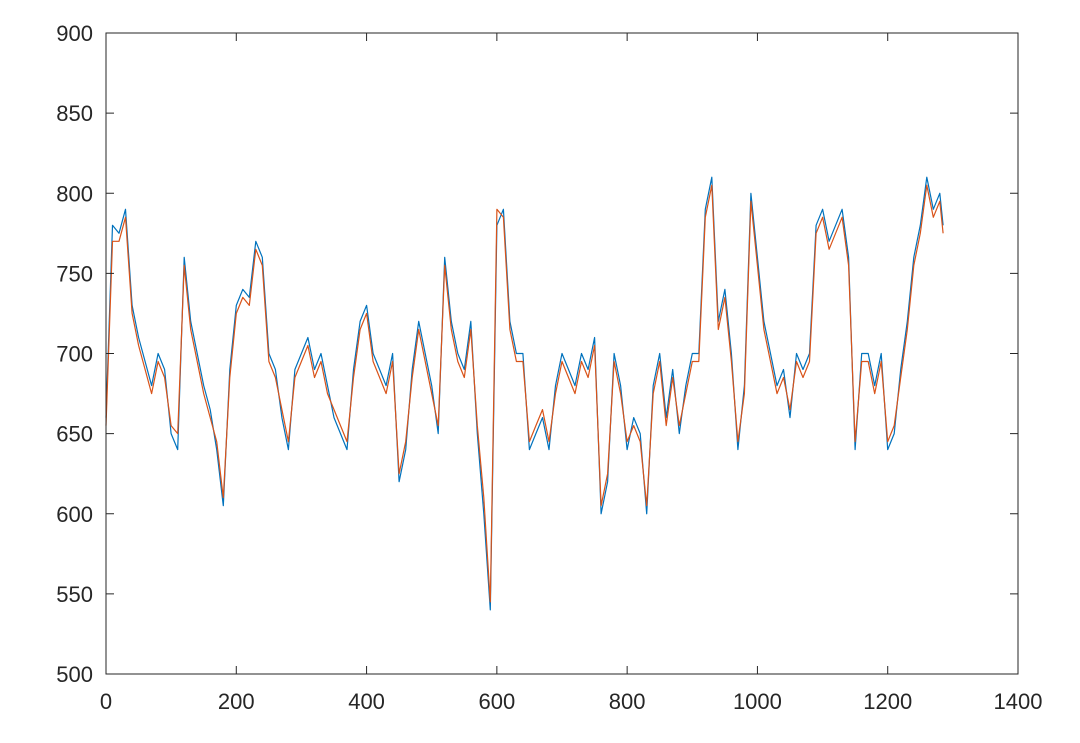 The height and width of the screenshot is (743, 1080). I want to click on y-tick-label: 650, so click(74, 434).